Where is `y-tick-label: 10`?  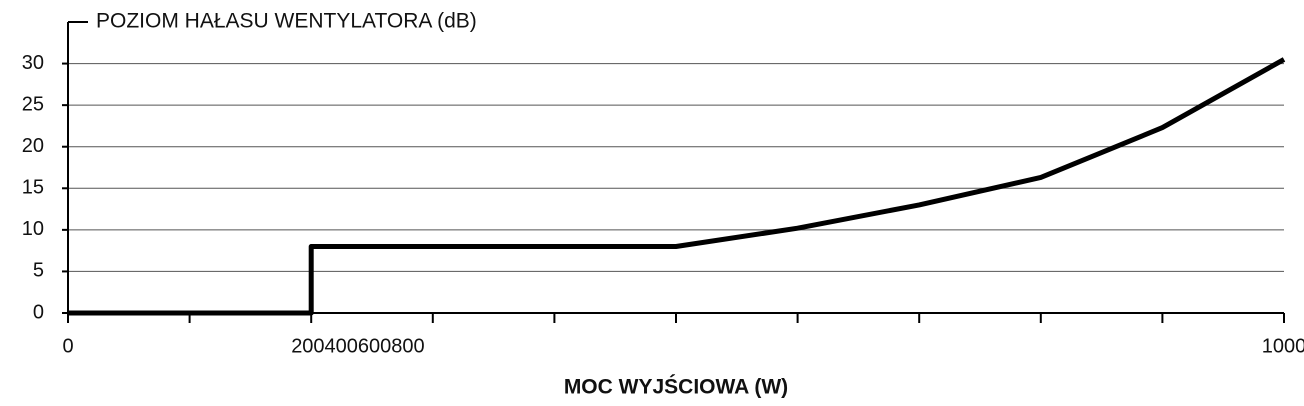
y-tick-label: 10 is located at coordinates (33, 229).